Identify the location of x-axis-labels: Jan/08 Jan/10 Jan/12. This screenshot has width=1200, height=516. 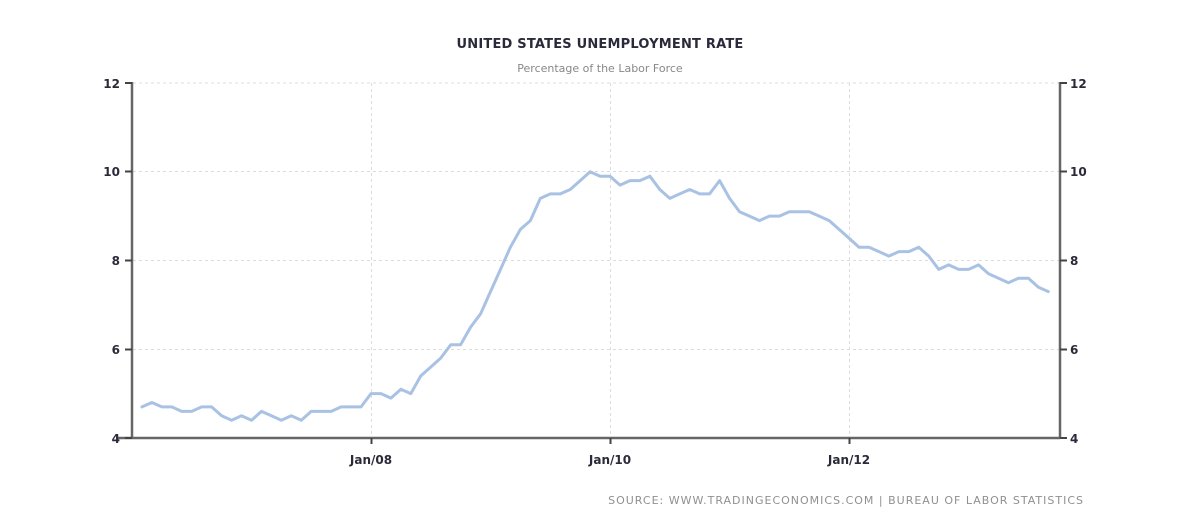
(609, 460).